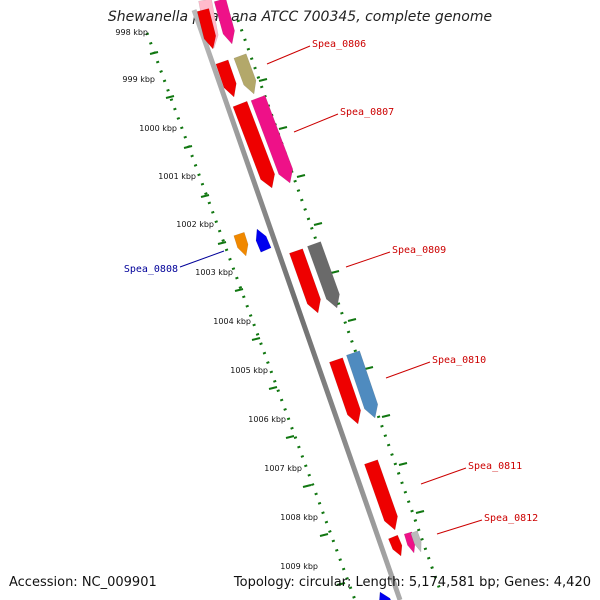 The width and height of the screenshot is (600, 600). What do you see at coordinates (224, 22) in the screenshot?
I see `gene-partial-pink` at bounding box center [224, 22].